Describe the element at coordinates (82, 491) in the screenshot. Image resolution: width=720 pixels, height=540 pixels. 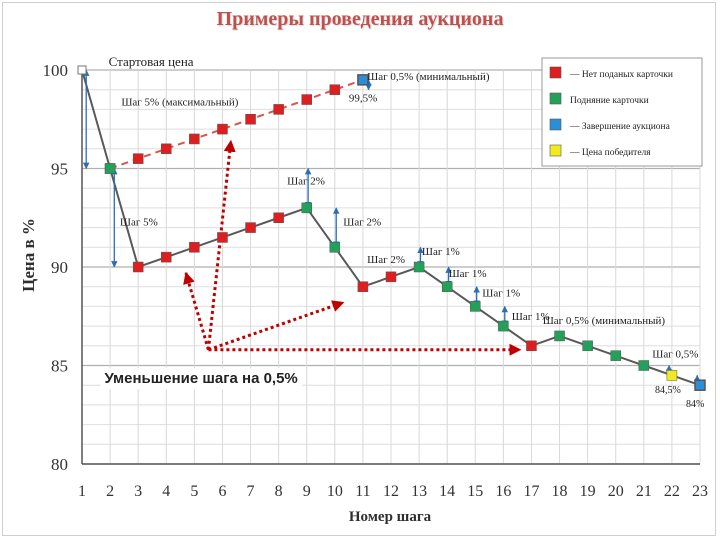
I see `x-tick-label: 1` at that location.